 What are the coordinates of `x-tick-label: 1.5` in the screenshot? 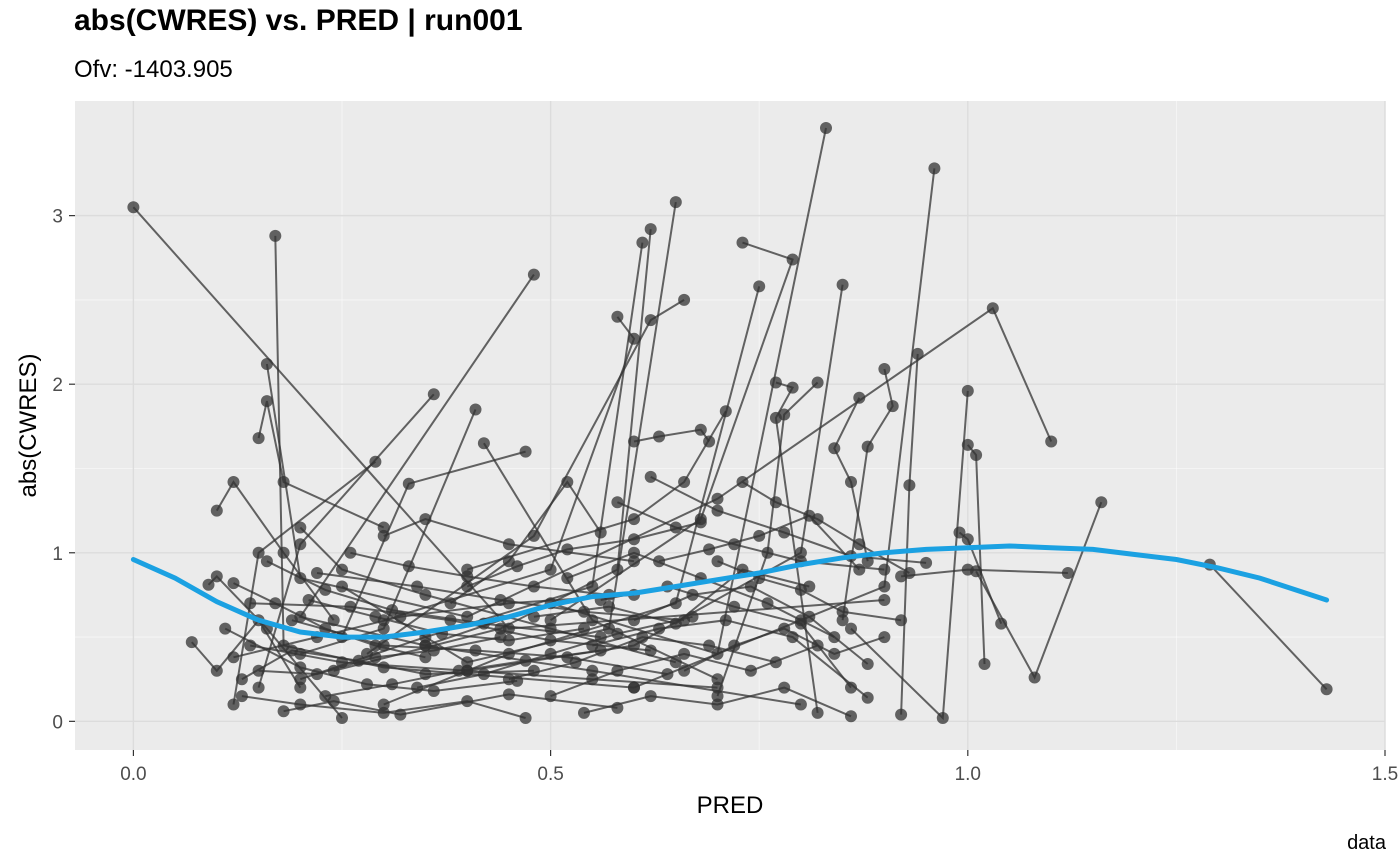 It's located at (1385, 774).